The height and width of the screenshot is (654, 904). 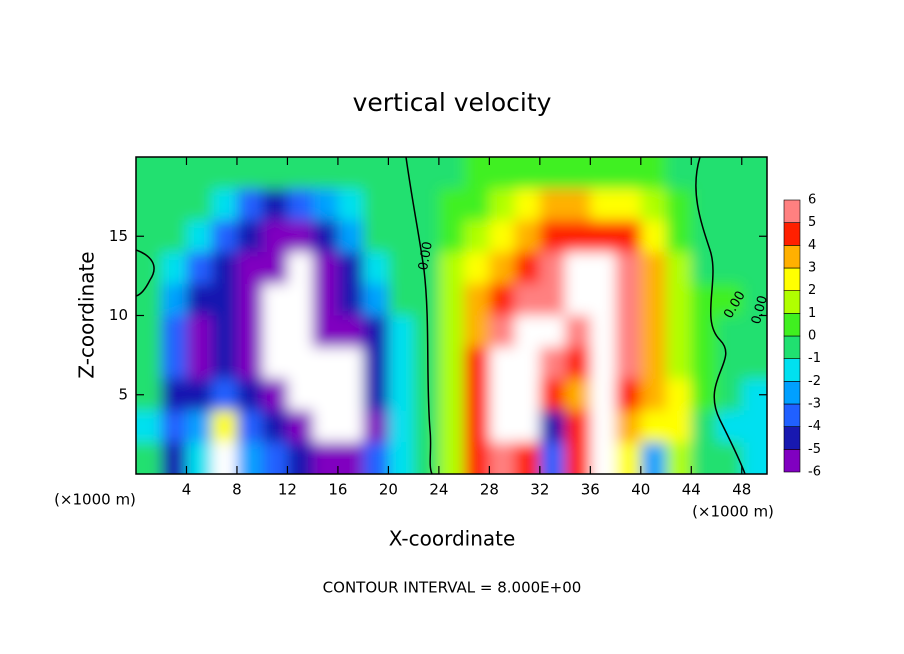 What do you see at coordinates (452, 102) in the screenshot?
I see `chart-title: vertical velocity` at bounding box center [452, 102].